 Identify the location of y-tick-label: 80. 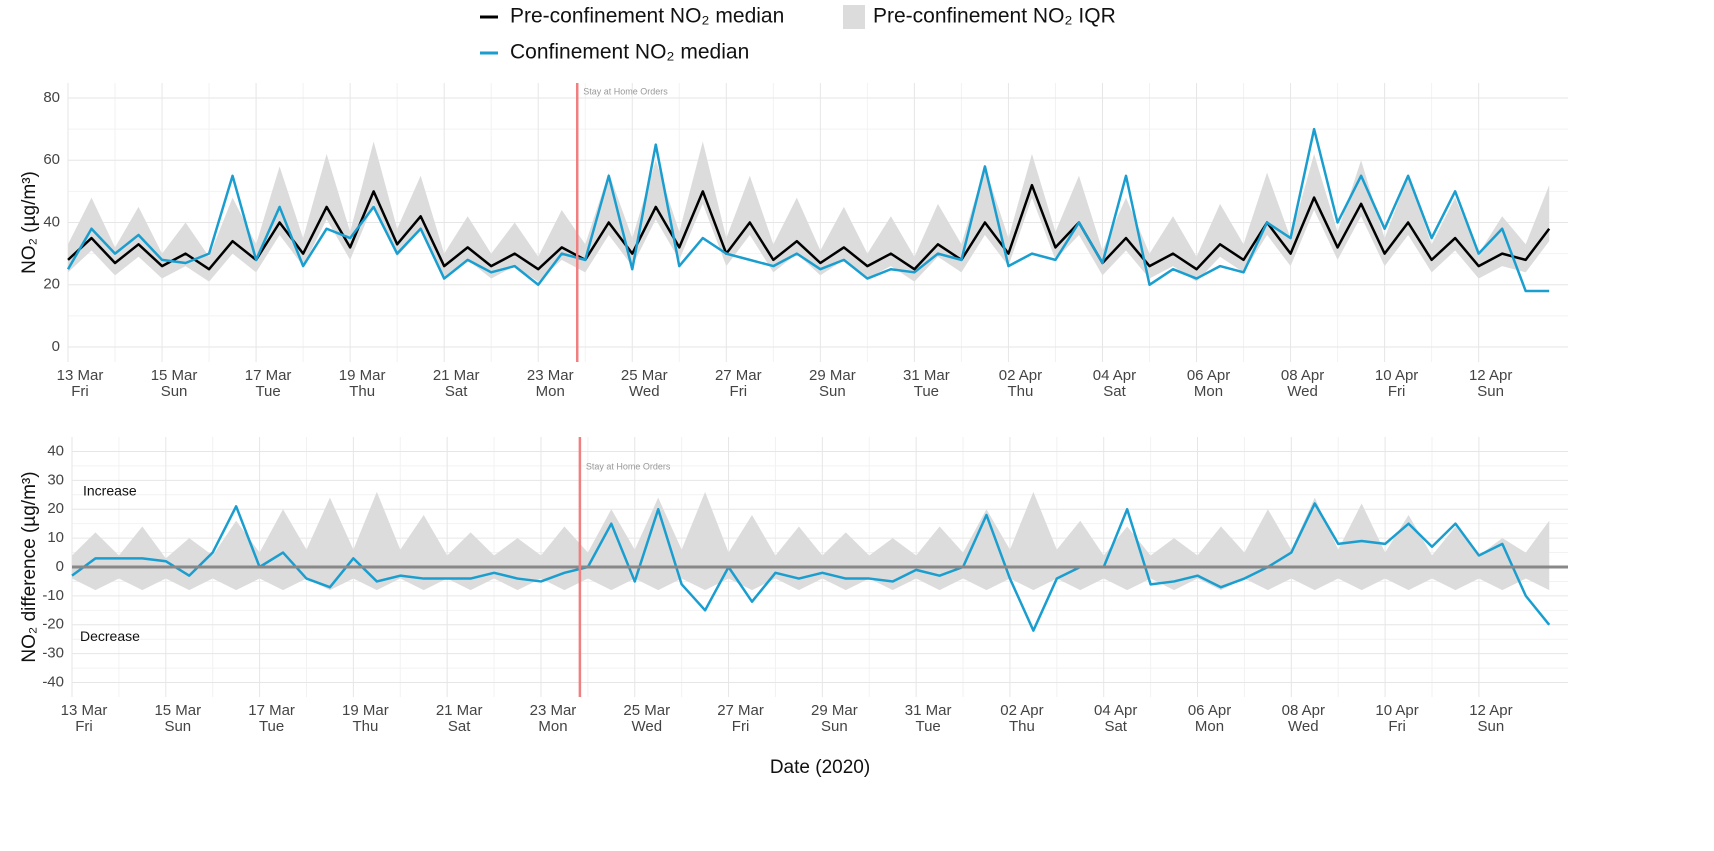
(51, 97).